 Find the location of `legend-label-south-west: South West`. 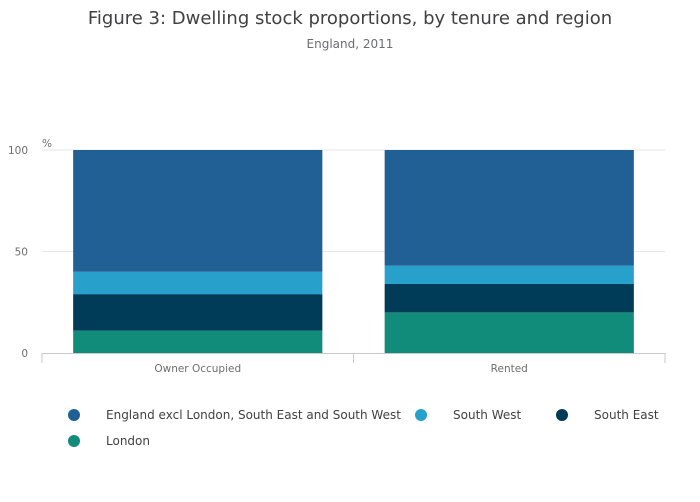

legend-label-south-west: South West is located at coordinates (487, 415).